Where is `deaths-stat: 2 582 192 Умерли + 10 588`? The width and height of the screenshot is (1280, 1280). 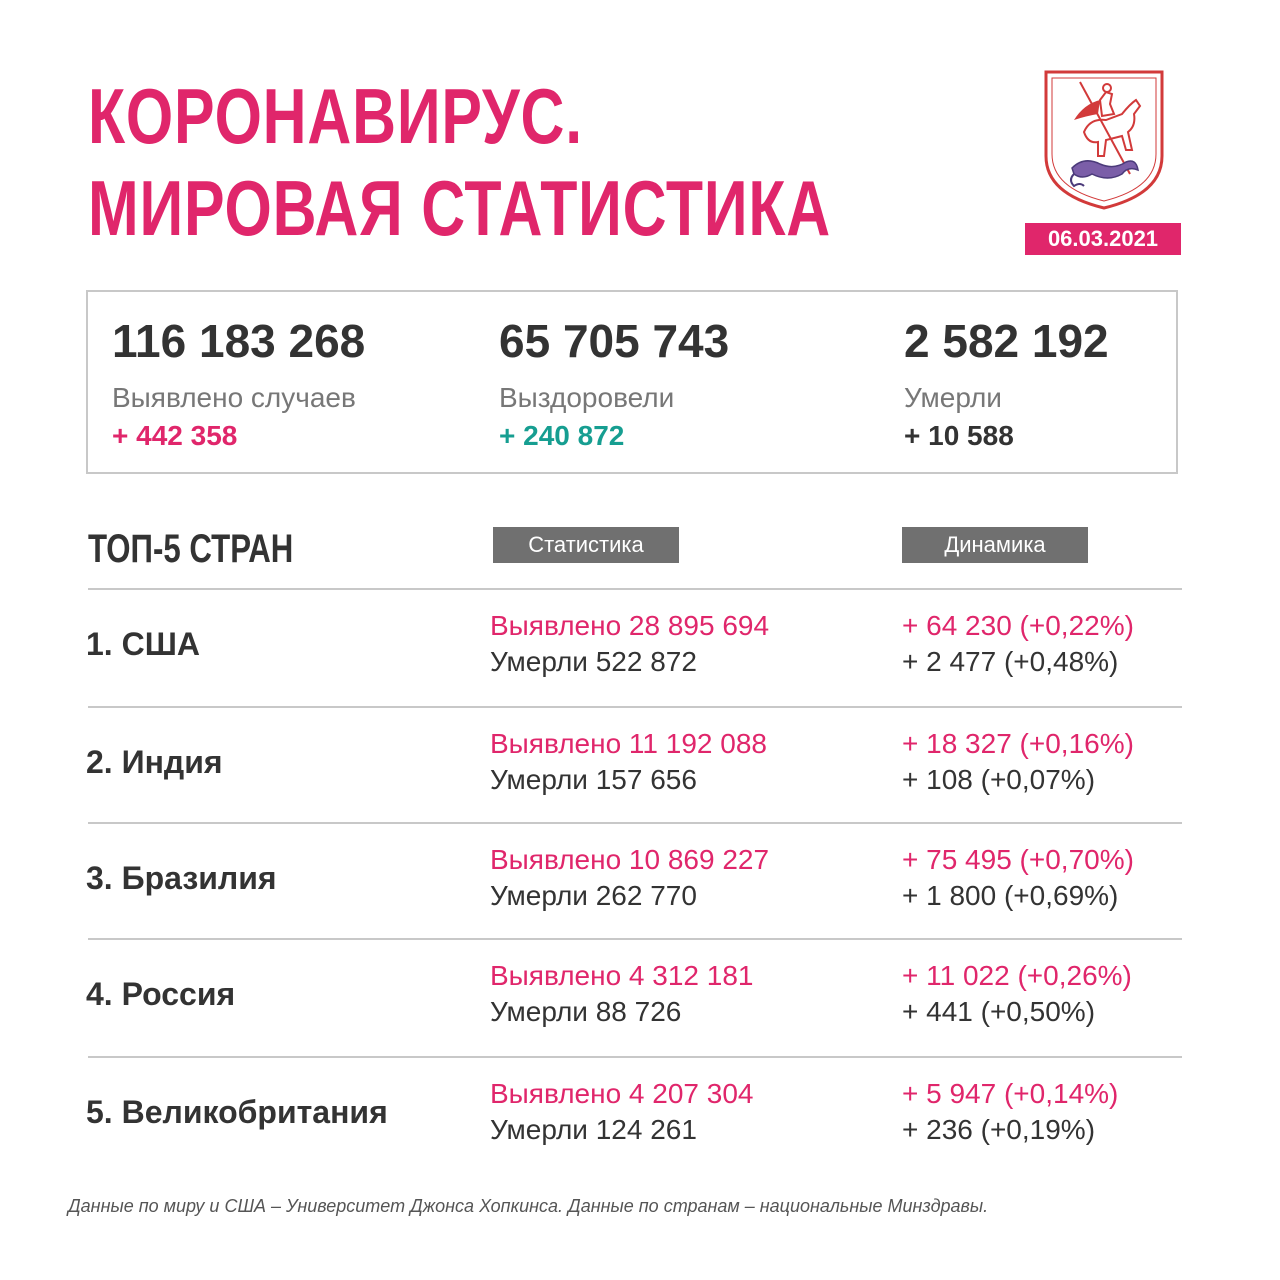
deaths-stat: 2 582 192 Умерли + 10 588 is located at coordinates (1006, 383).